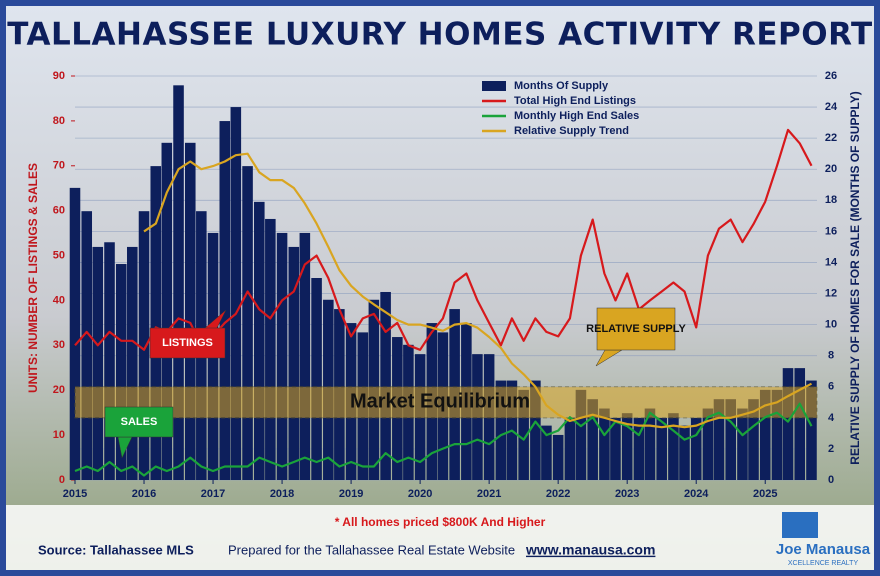  What do you see at coordinates (75, 494) in the screenshot?
I see `x-tick-label: 2015` at bounding box center [75, 494].